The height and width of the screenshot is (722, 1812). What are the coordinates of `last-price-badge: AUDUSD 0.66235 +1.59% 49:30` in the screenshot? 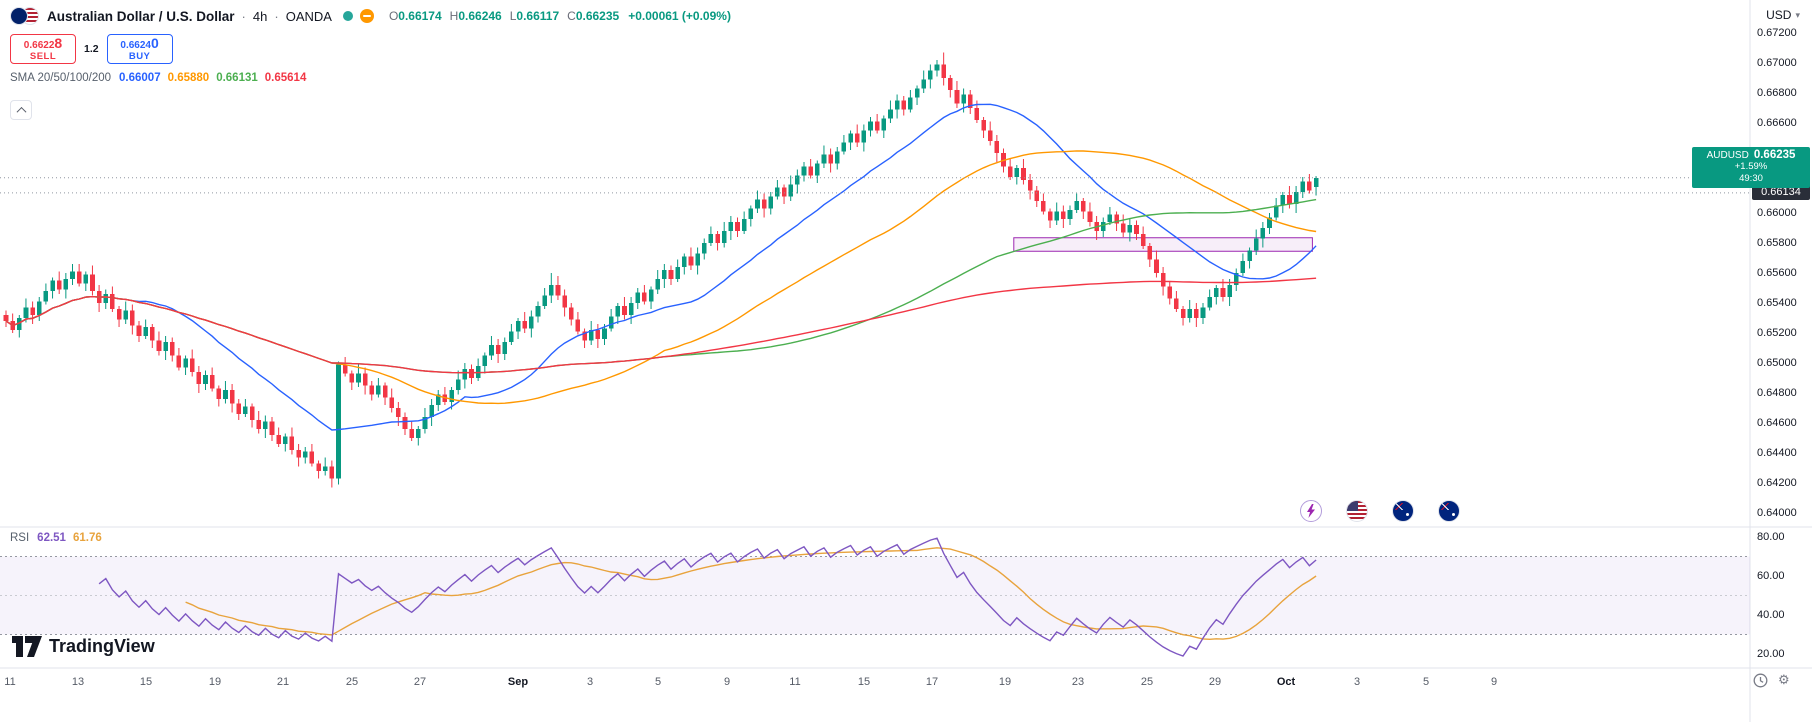 It's located at (1751, 167).